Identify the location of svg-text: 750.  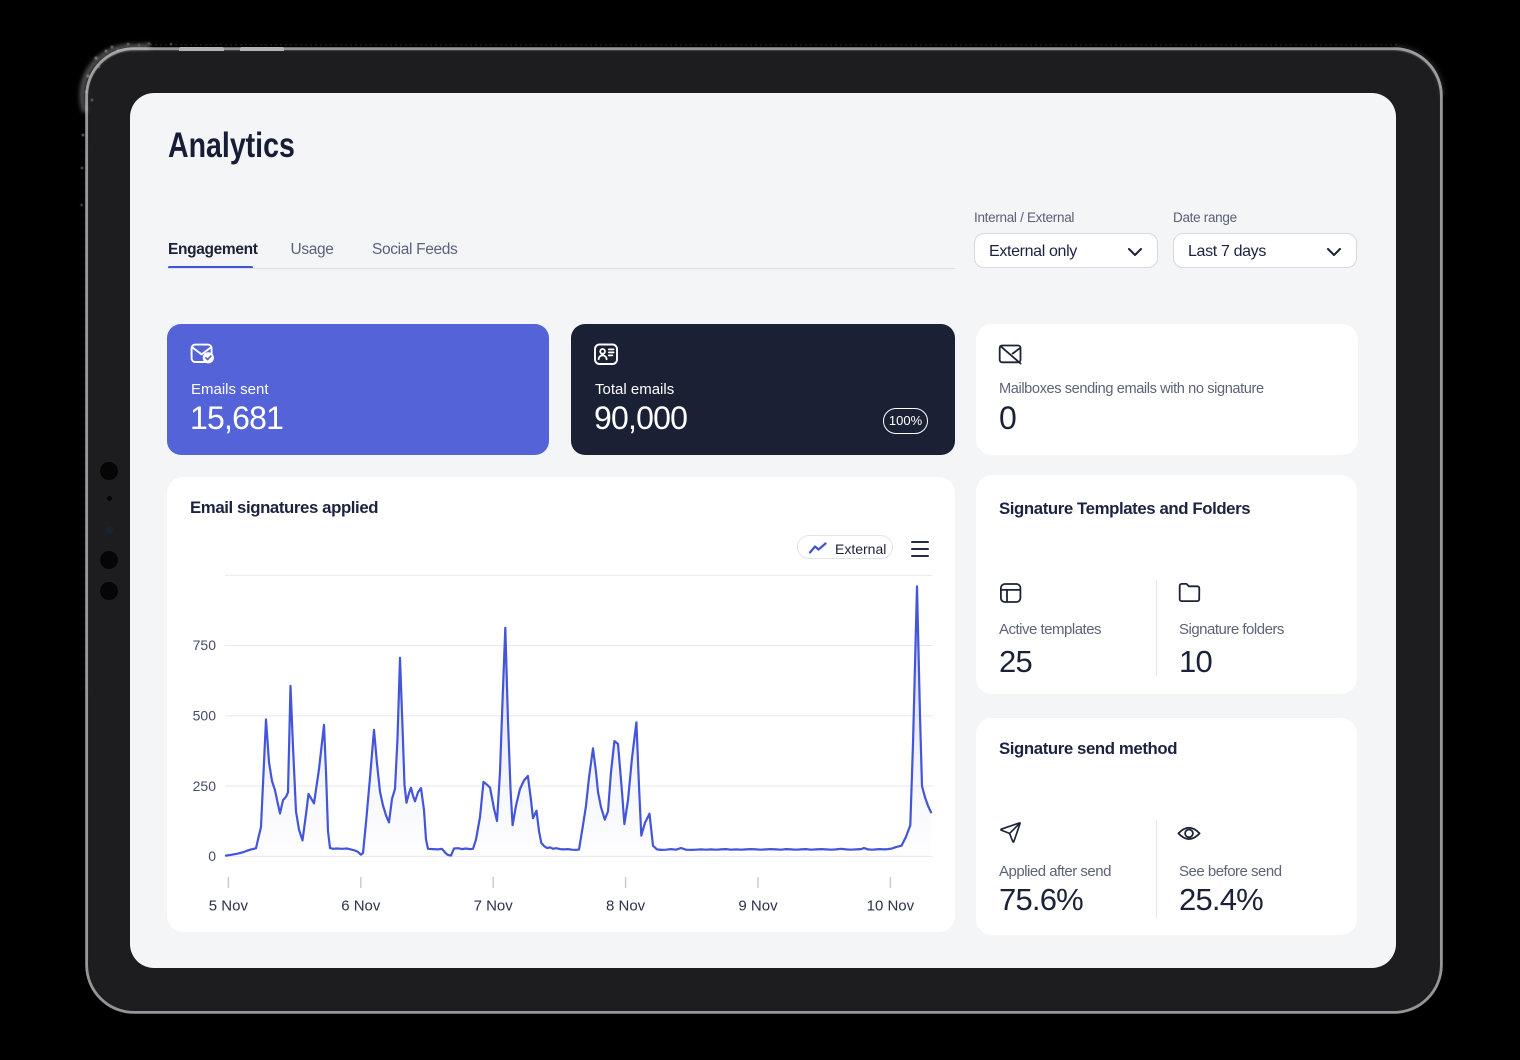
(205, 645).